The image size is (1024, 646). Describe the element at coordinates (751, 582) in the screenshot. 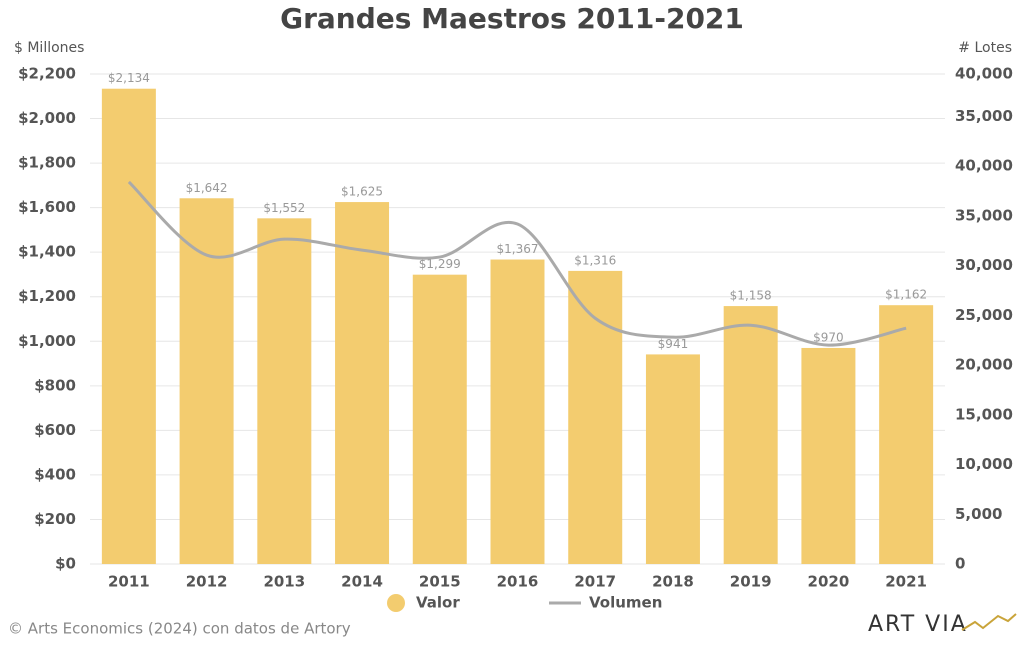

I see `x-tick-label: 2019` at that location.